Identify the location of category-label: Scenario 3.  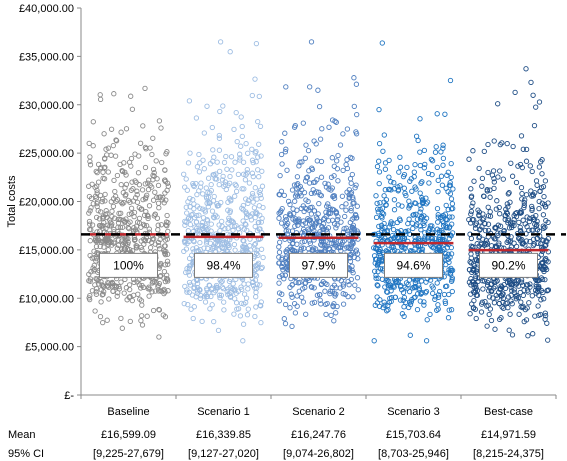
(413, 412).